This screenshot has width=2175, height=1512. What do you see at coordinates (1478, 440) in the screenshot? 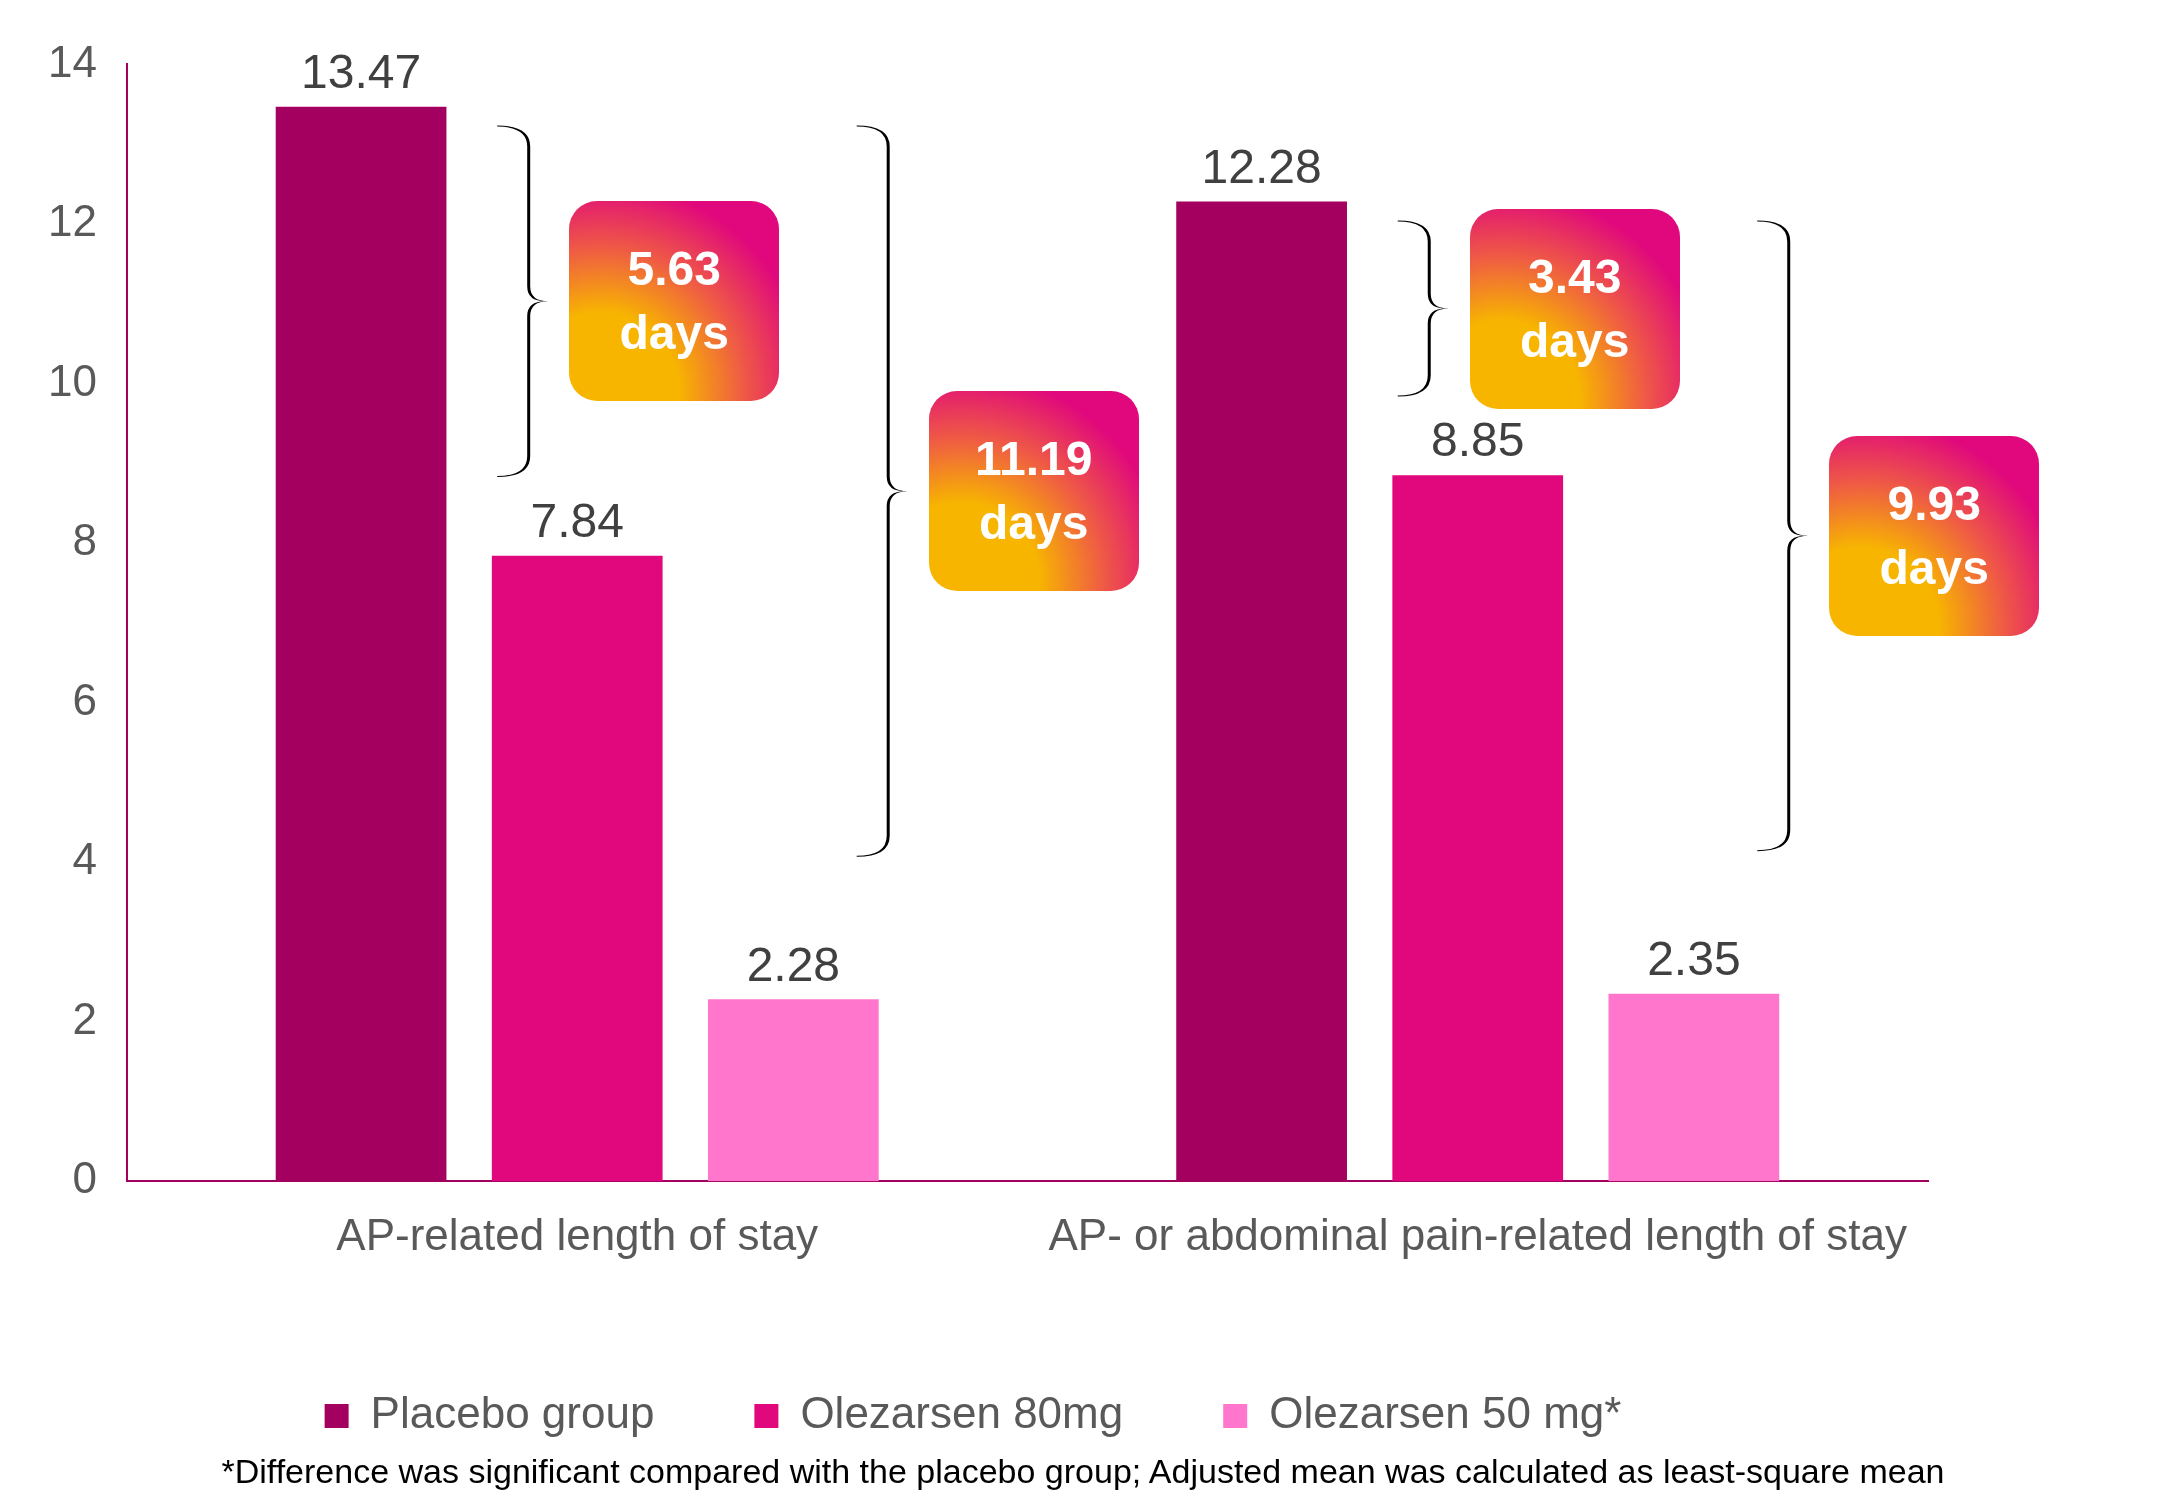
I see `data-label: 8.85` at bounding box center [1478, 440].